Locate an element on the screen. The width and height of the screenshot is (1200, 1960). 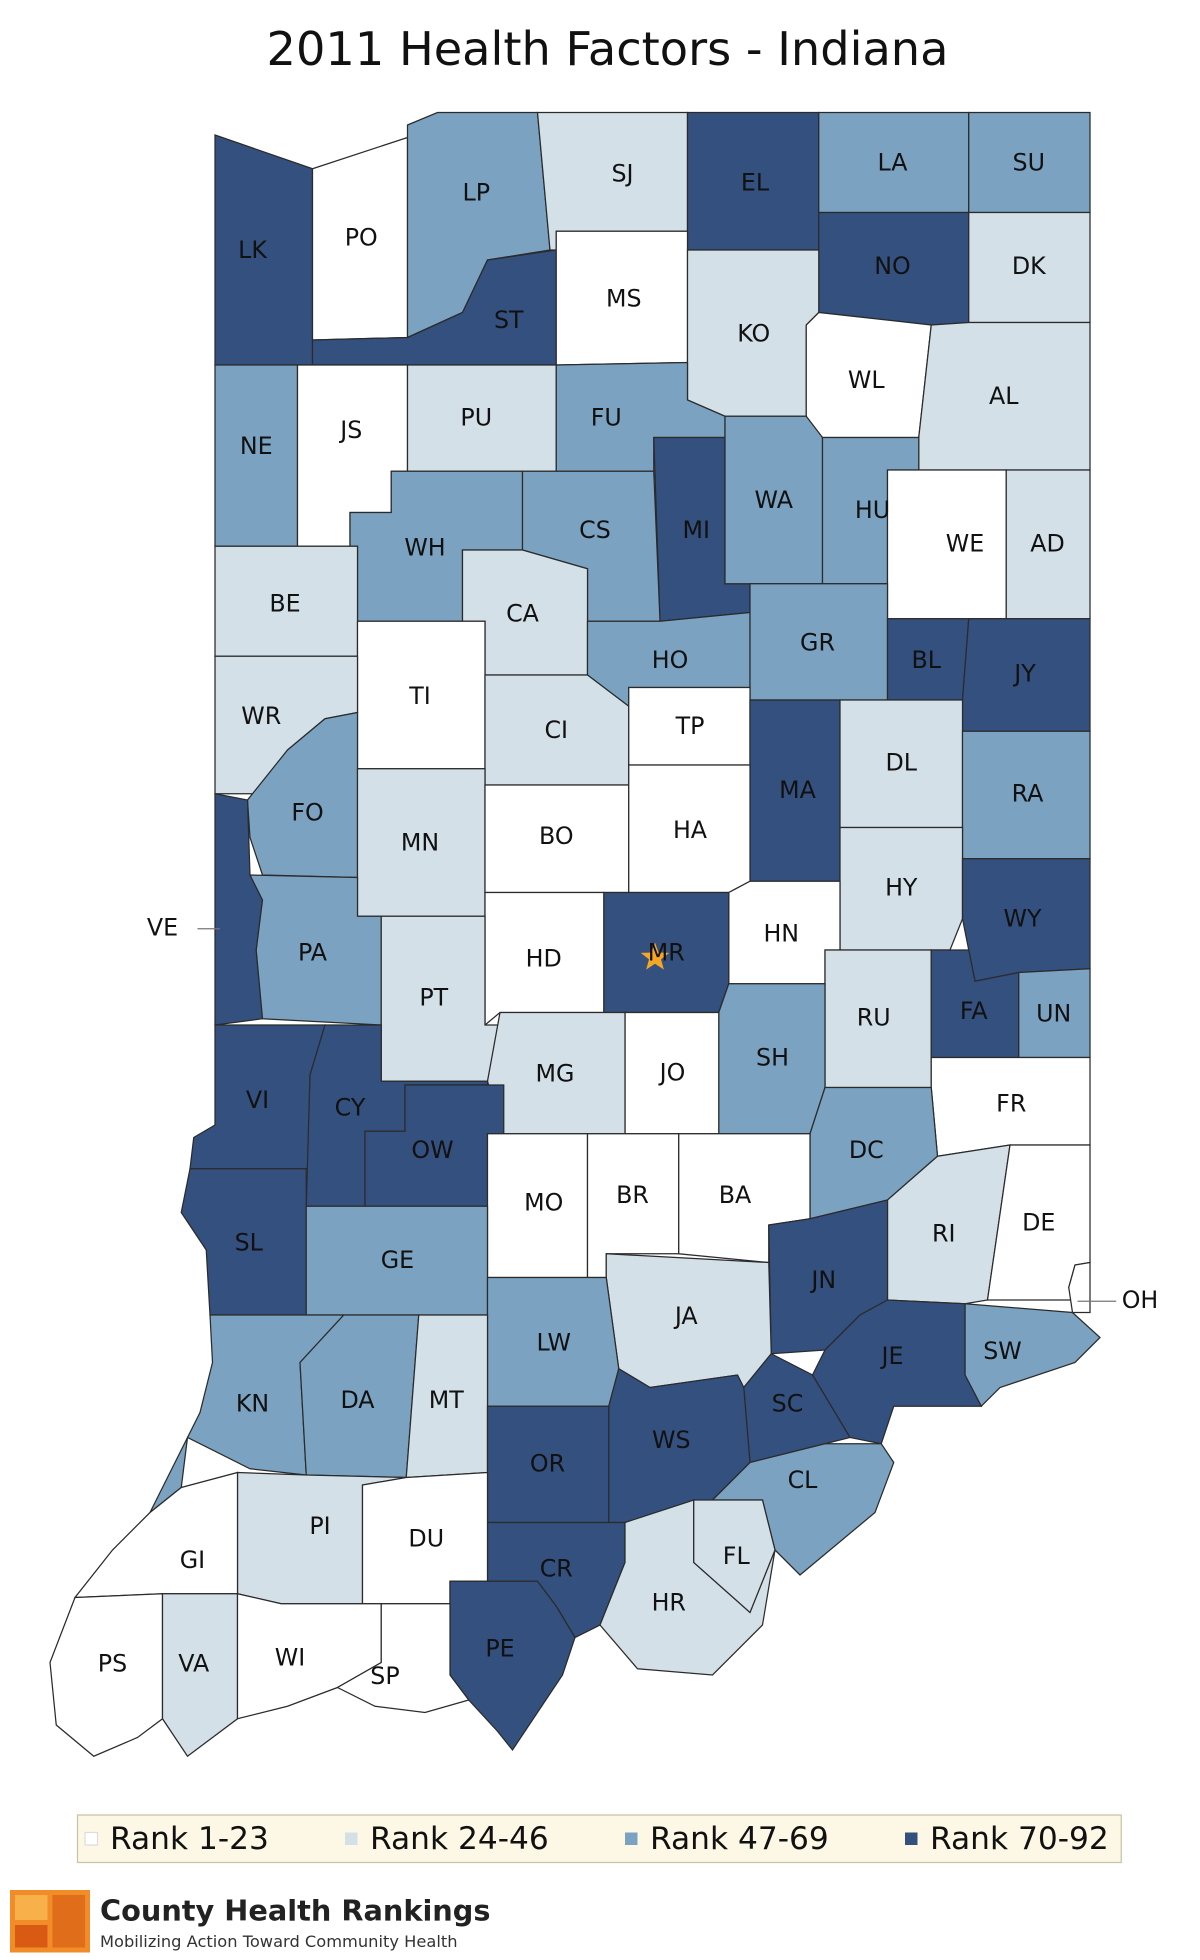
county-label: BL is located at coordinates (926, 660).